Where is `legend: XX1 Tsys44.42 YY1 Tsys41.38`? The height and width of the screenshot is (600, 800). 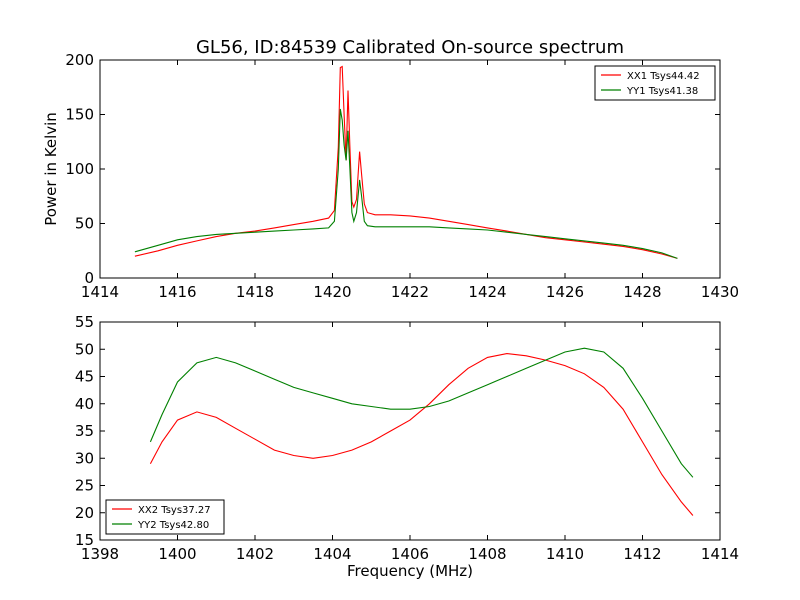
legend: XX1 Tsys44.42 YY1 Tsys41.38 is located at coordinates (655, 83).